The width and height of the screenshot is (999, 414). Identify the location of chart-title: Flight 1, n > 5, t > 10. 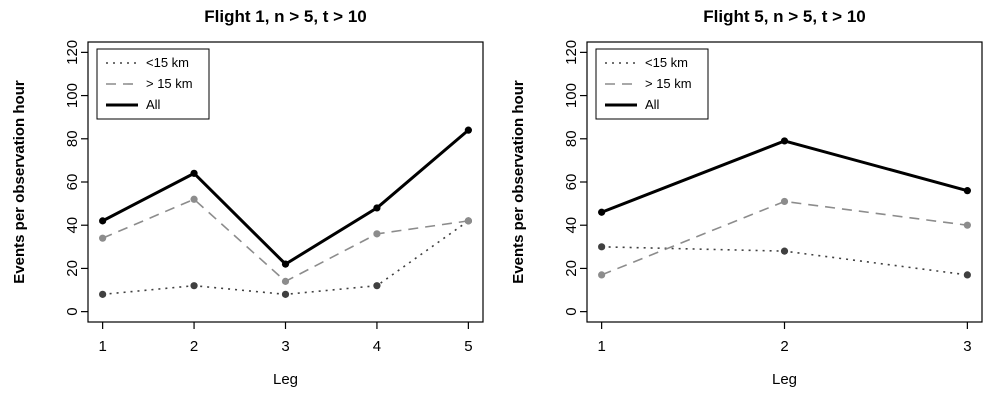
(285, 16).